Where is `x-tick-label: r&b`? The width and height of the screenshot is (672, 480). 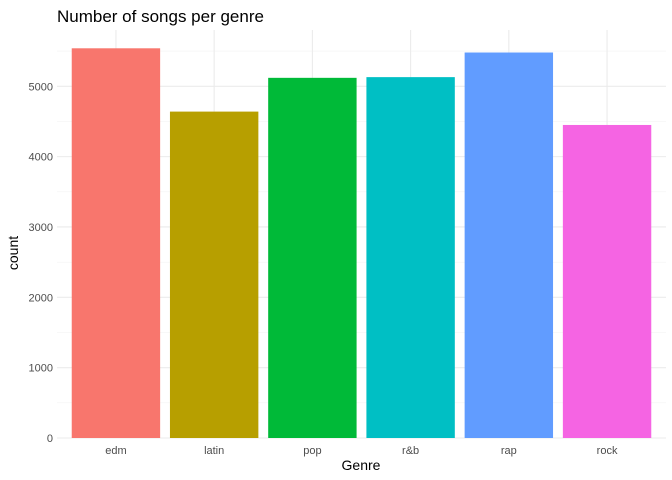 x-tick-label: r&b is located at coordinates (410, 451).